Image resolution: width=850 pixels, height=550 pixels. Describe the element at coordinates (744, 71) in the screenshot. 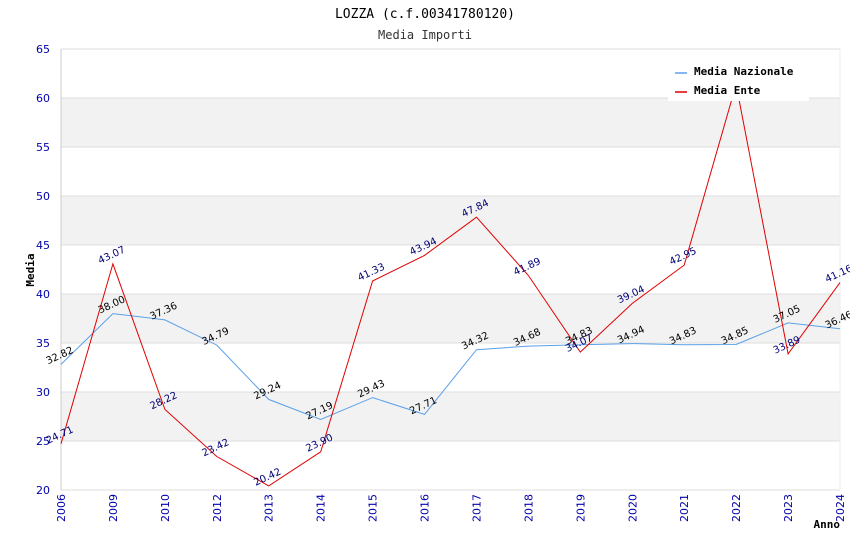

I see `legend-label-nazionale: Media Nazionale` at that location.